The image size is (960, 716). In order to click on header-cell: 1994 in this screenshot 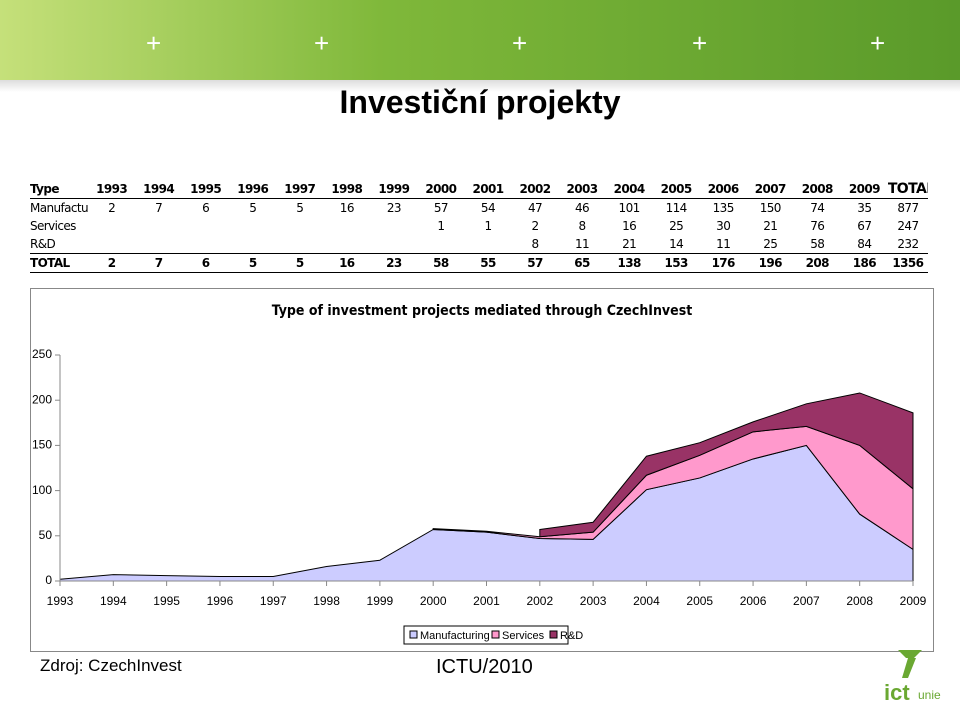, I will do `click(159, 189)`.